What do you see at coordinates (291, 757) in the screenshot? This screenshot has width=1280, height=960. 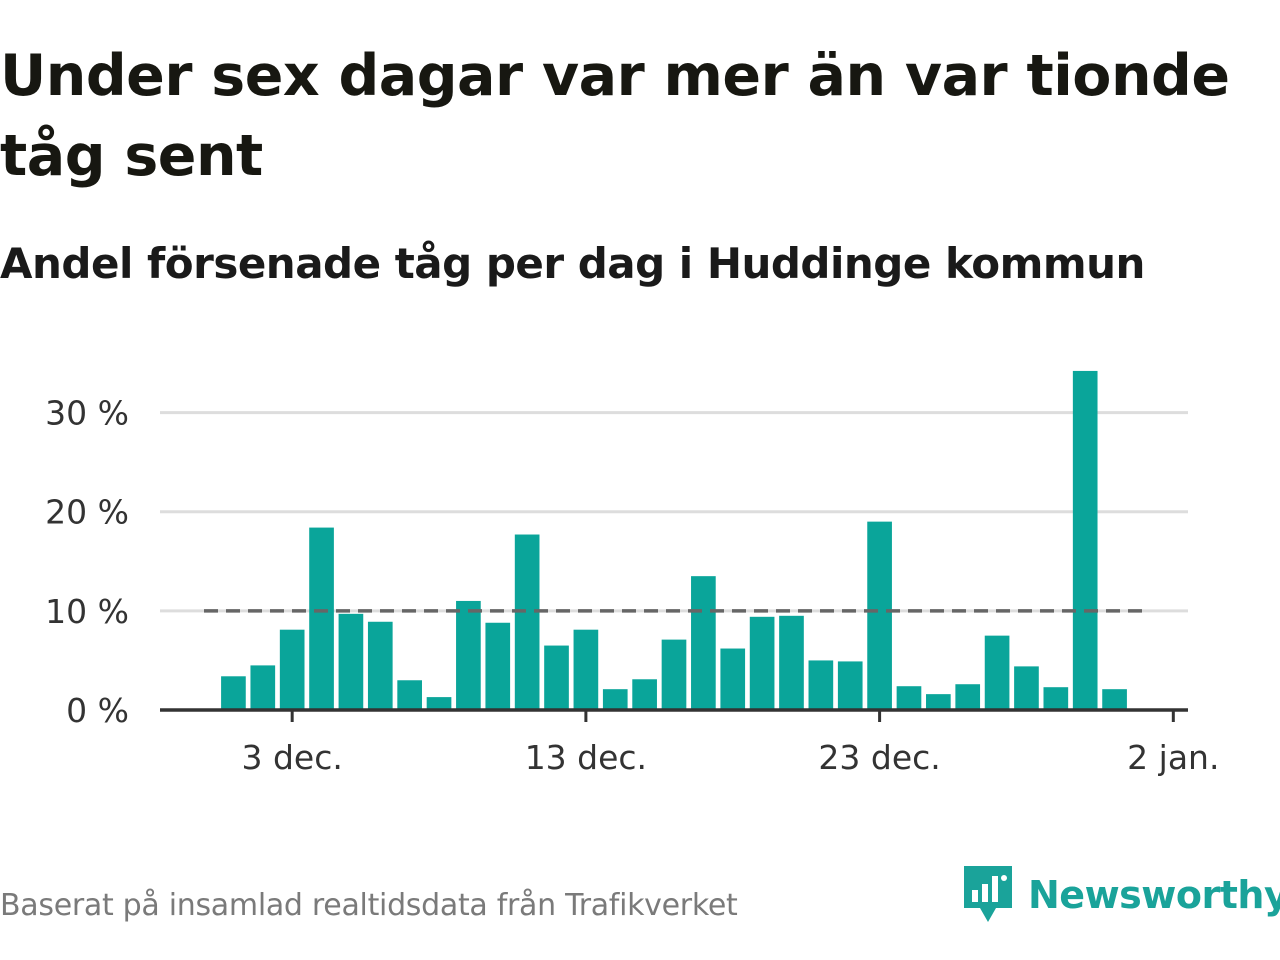 I see `x-tick-label: 3 dec.` at bounding box center [291, 757].